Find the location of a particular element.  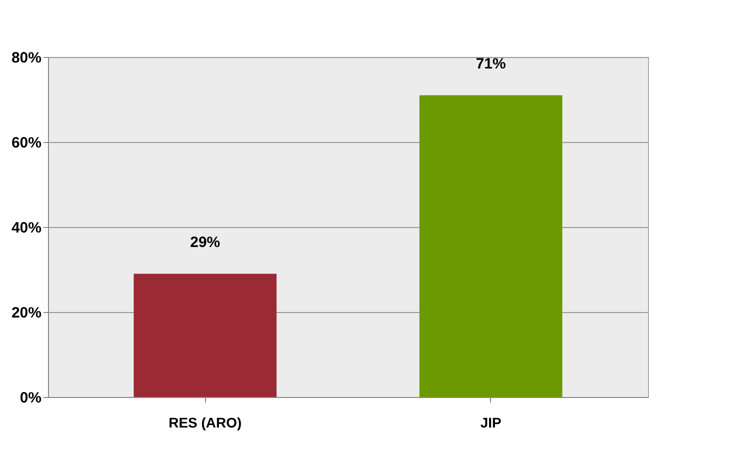

data-label: 71% is located at coordinates (491, 63).